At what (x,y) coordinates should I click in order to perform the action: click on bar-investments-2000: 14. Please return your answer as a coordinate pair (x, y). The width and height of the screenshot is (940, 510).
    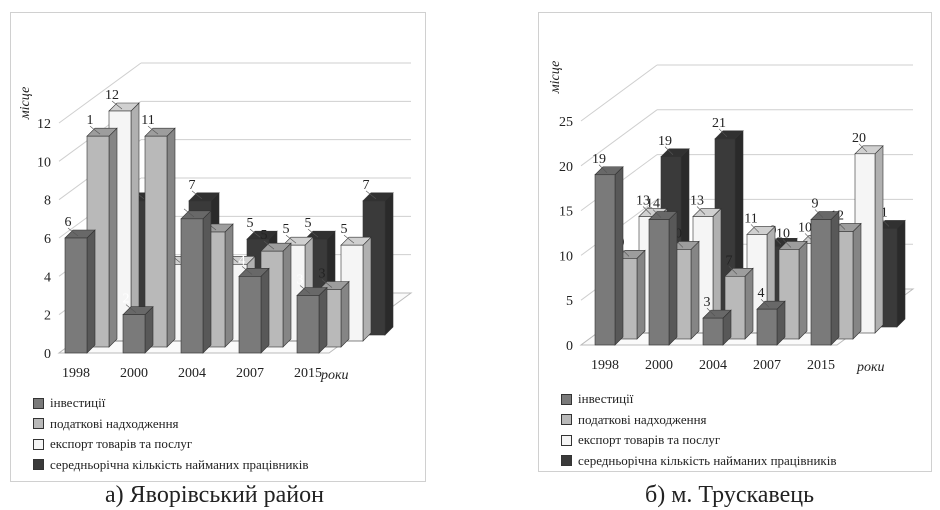
    Looking at the image, I should click on (662, 271).